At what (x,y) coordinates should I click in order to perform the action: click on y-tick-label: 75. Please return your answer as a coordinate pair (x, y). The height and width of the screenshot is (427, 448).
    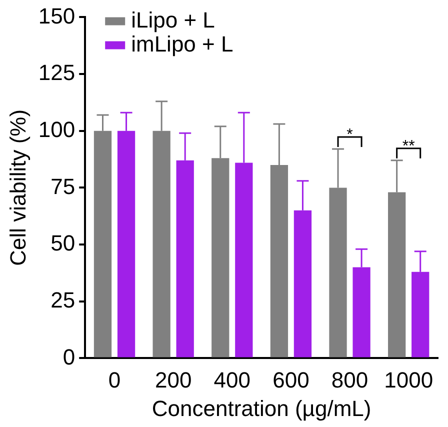
    Looking at the image, I should click on (63, 186).